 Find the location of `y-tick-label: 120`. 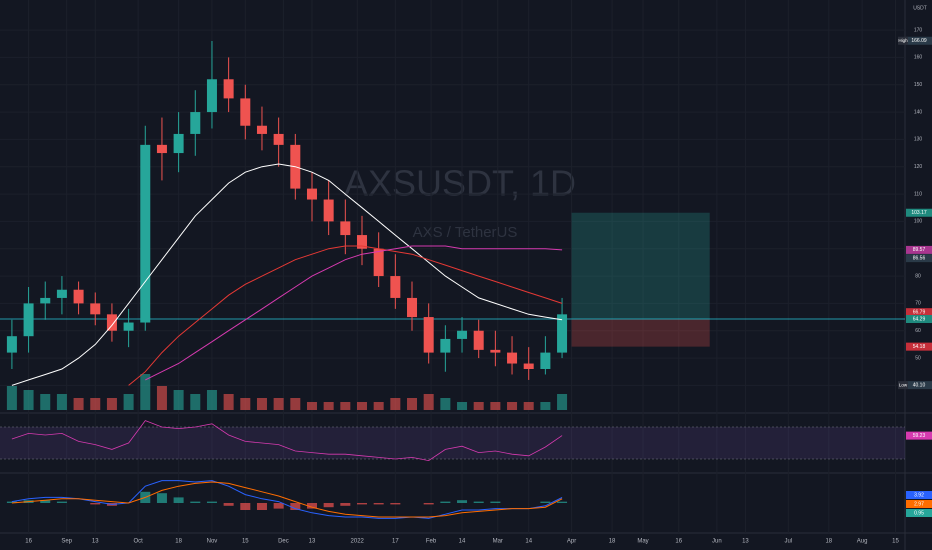

y-tick-label: 120 is located at coordinates (918, 167).